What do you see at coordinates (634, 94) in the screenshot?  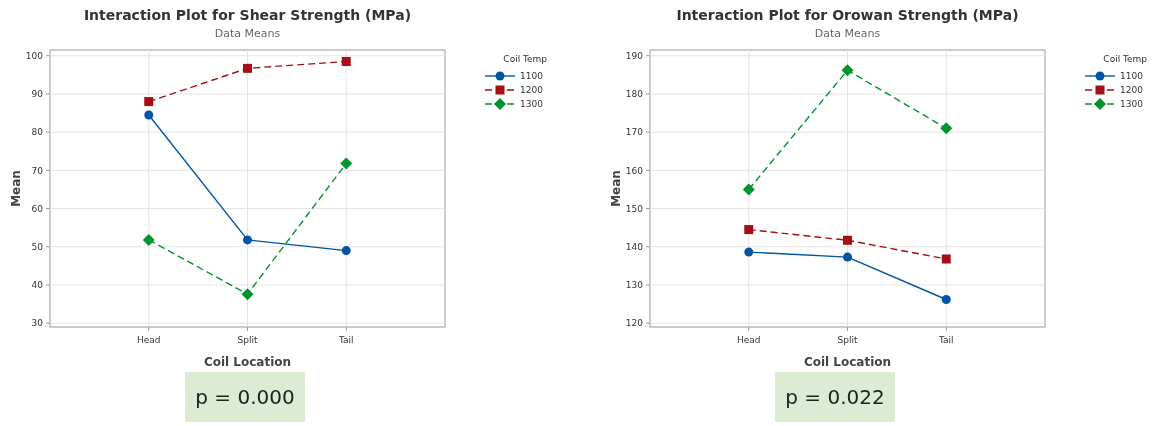 I see `y-tick-label: 180` at bounding box center [634, 94].